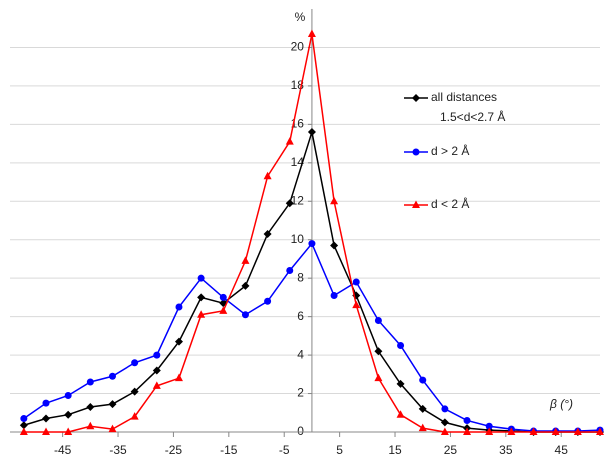 The image size is (608, 468). Describe the element at coordinates (339, 450) in the screenshot. I see `x-tick-label: 5` at that location.